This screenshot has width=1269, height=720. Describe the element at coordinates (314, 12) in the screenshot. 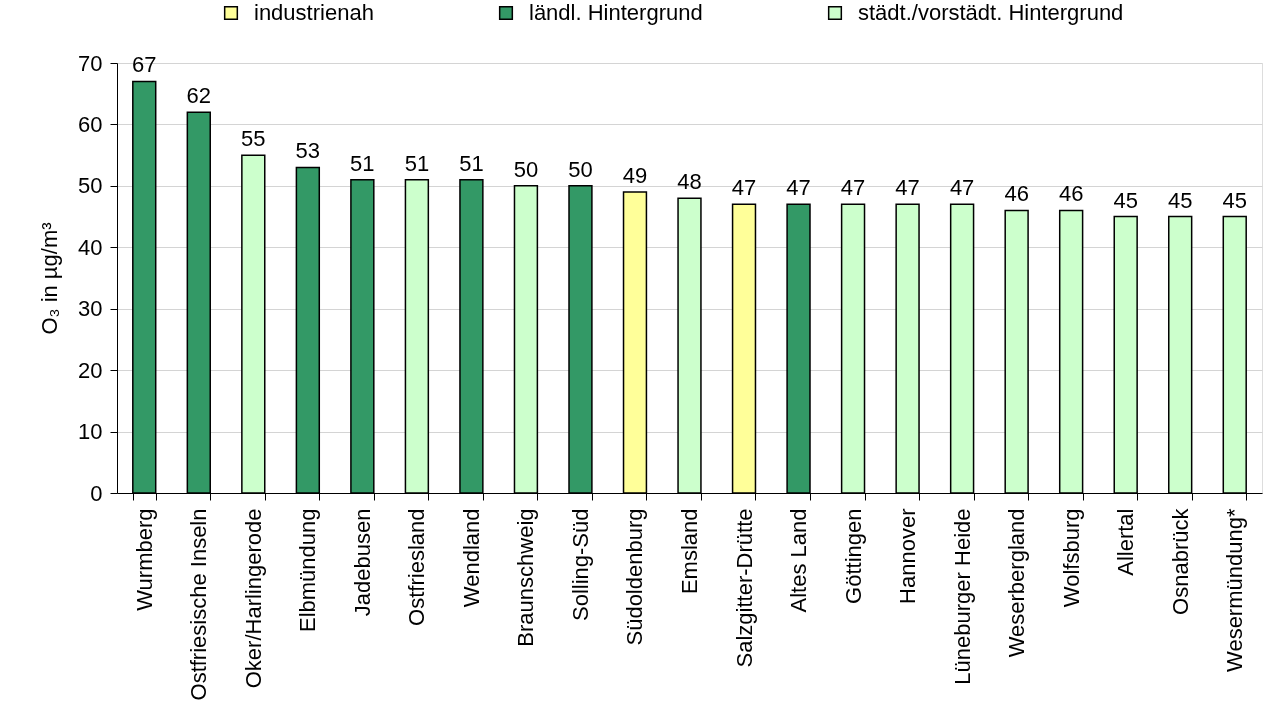

I see `legend-label: industrienah` at that location.